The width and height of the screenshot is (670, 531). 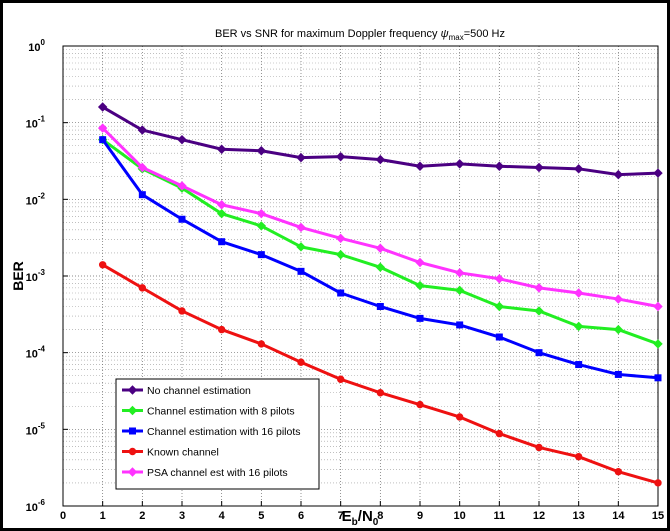 I want to click on legend-item: Known channel, so click(x=170, y=453).